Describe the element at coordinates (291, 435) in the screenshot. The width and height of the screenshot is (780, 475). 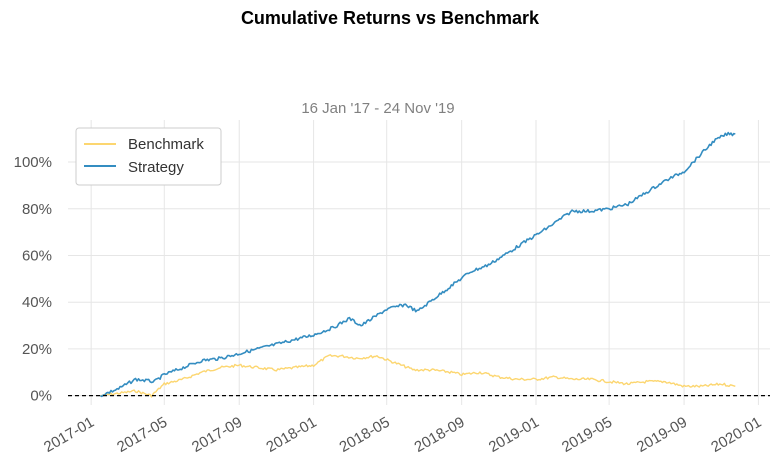
I see `x-tick-label: 2018-01` at that location.